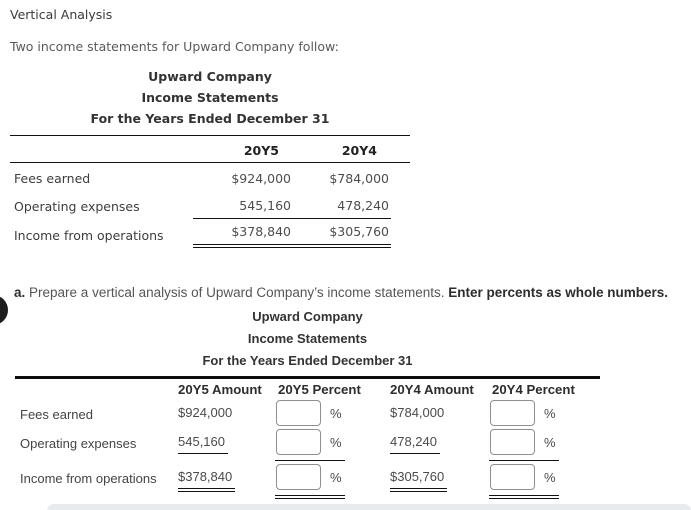 Image resolution: width=691 pixels, height=510 pixels. Describe the element at coordinates (210, 76) in the screenshot. I see `statement-title-company: Upward Company` at that location.